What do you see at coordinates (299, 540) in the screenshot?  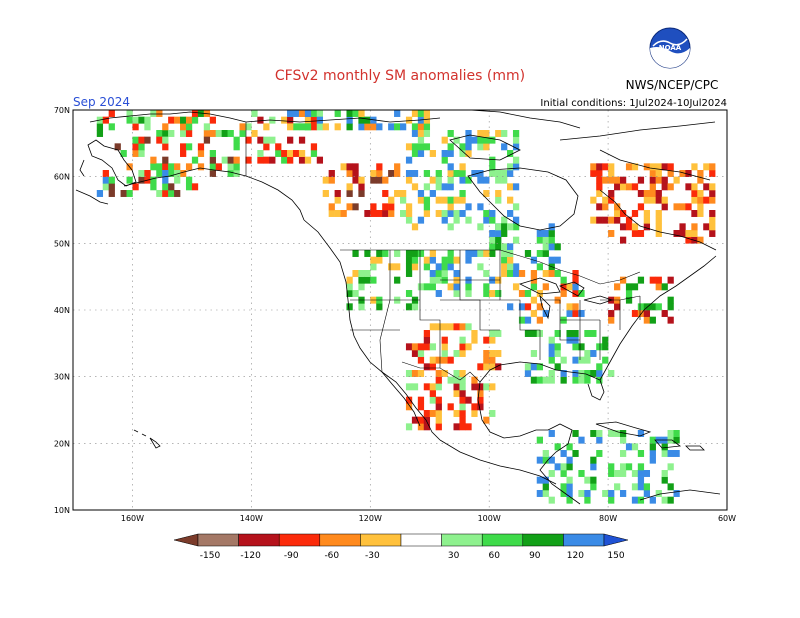 I see `legend-swatch` at bounding box center [299, 540].